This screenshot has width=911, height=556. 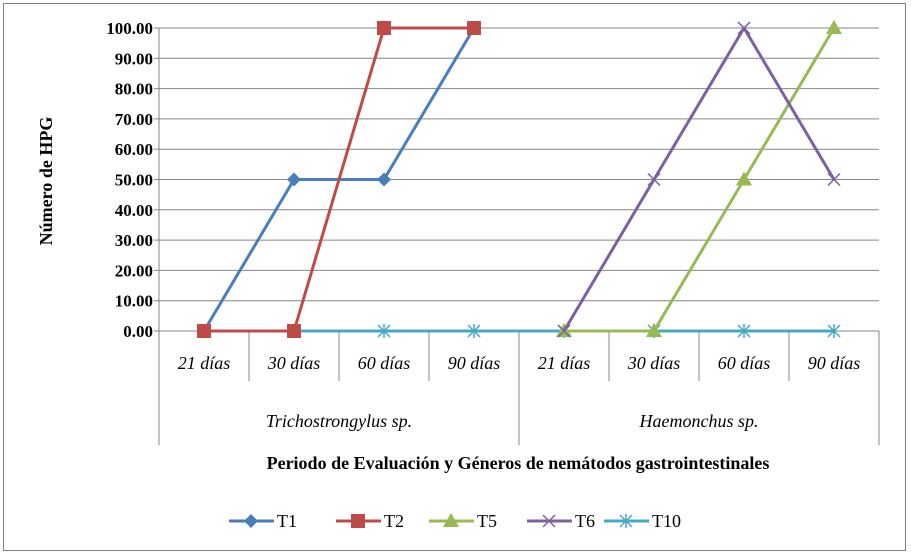 What do you see at coordinates (642, 521) in the screenshot?
I see `legend-item-t10: T10` at bounding box center [642, 521].